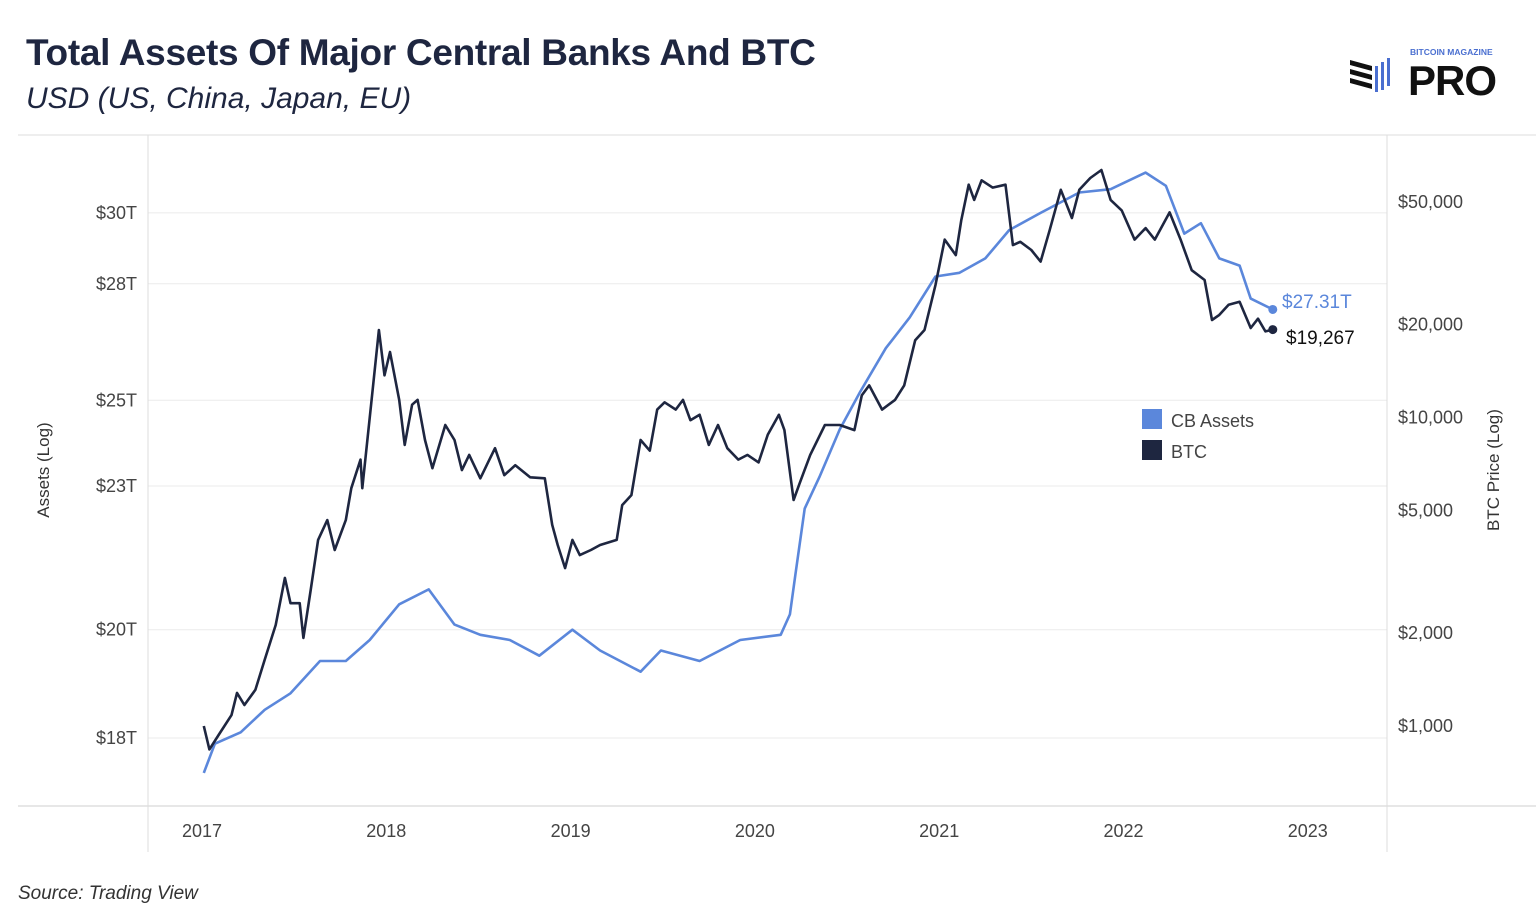 This screenshot has width=1536, height=922. I want to click on y-left-tick-label: $25T, so click(116, 400).